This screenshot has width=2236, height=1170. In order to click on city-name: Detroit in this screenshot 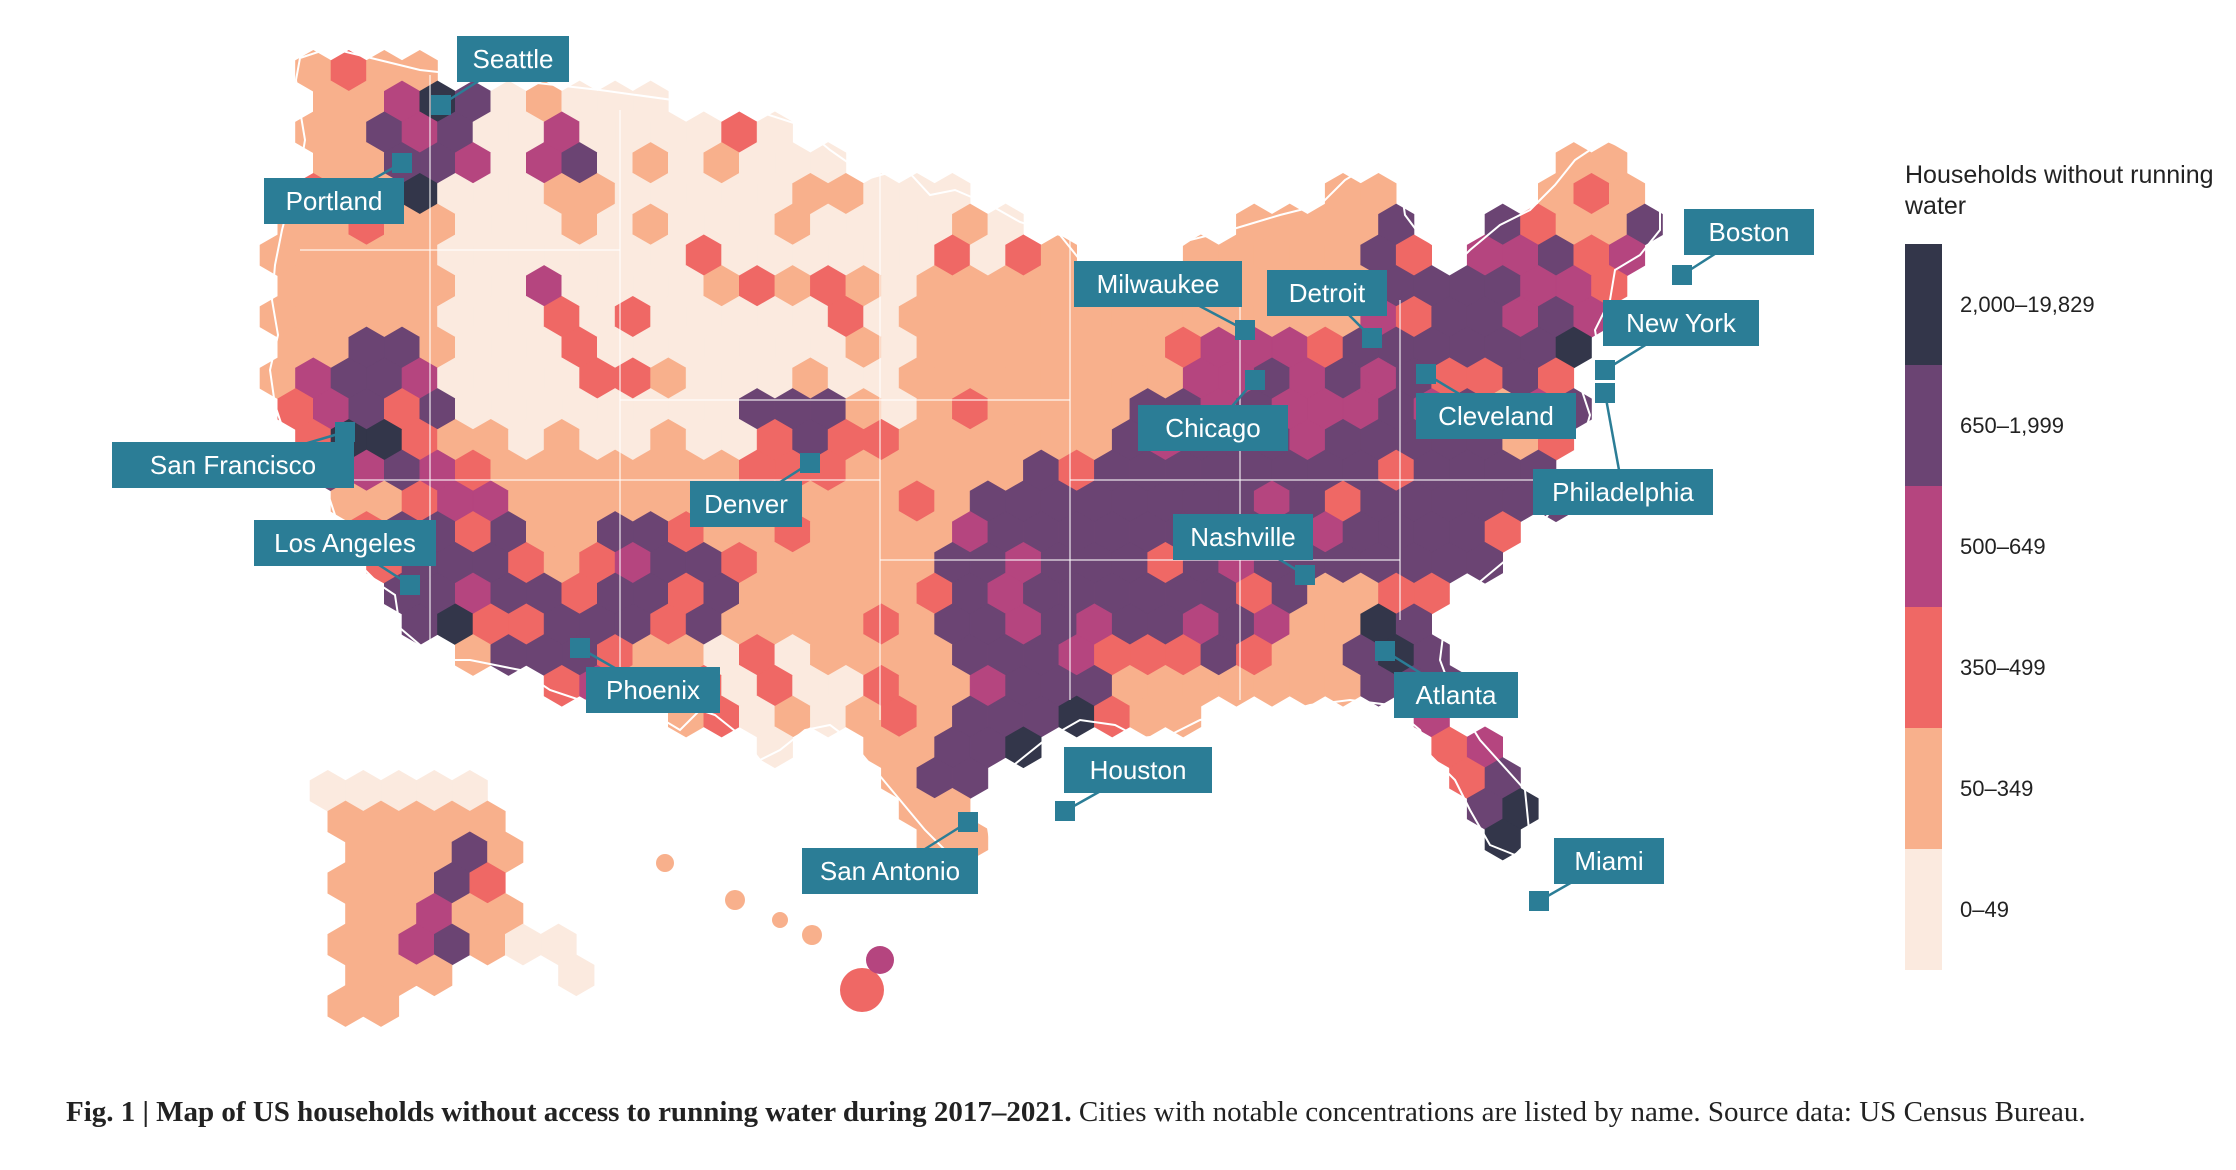, I will do `click(1327, 293)`.